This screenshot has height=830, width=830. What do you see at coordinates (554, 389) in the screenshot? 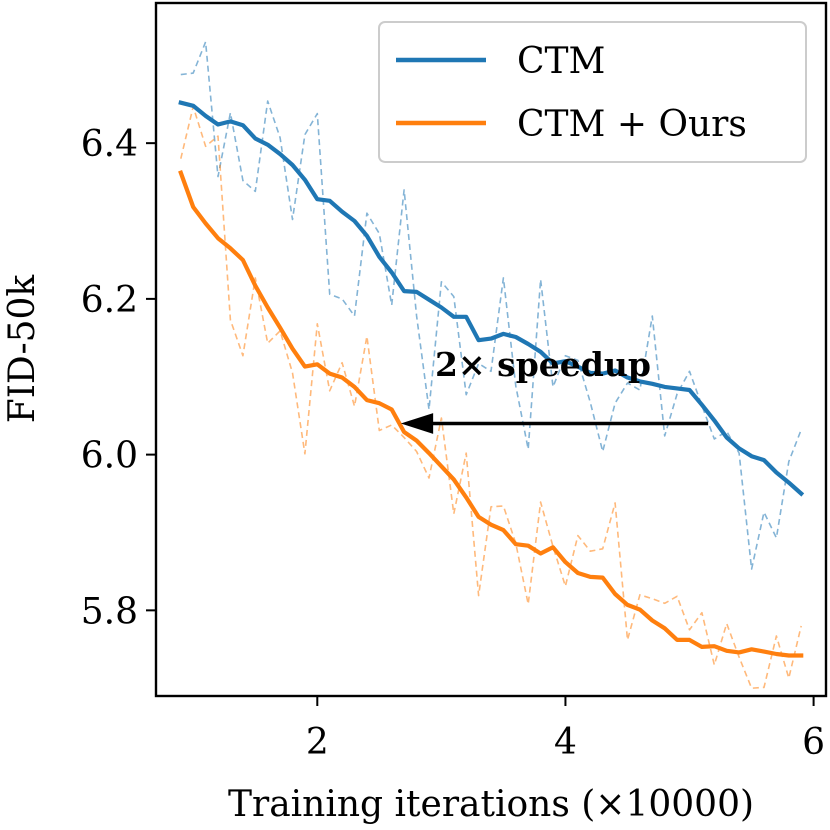
I see `annotation-layer: 2× speedup` at bounding box center [554, 389].